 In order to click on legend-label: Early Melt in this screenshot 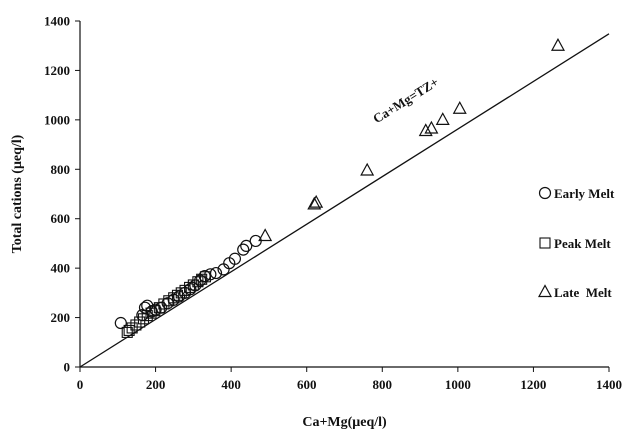, I will do `click(584, 193)`.